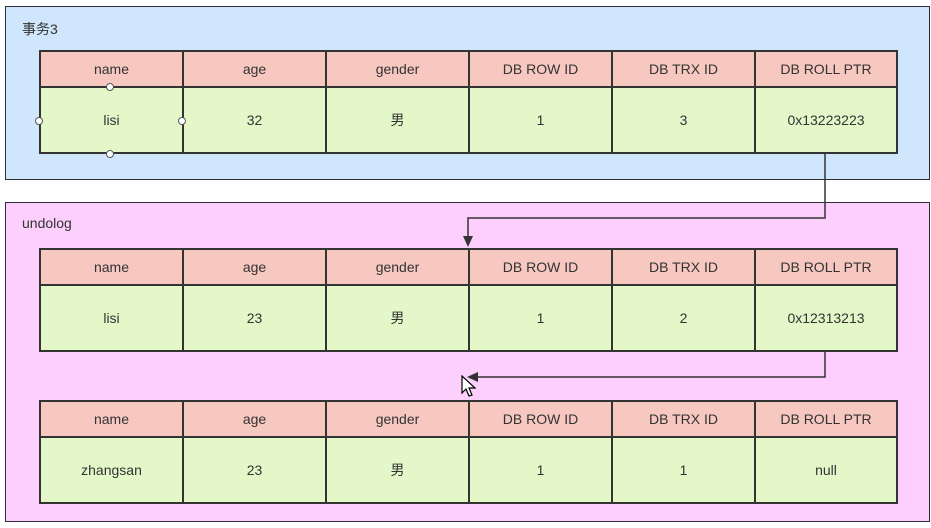 The height and width of the screenshot is (528, 931). What do you see at coordinates (110, 154) in the screenshot?
I see `resize-handle-bottom` at bounding box center [110, 154].